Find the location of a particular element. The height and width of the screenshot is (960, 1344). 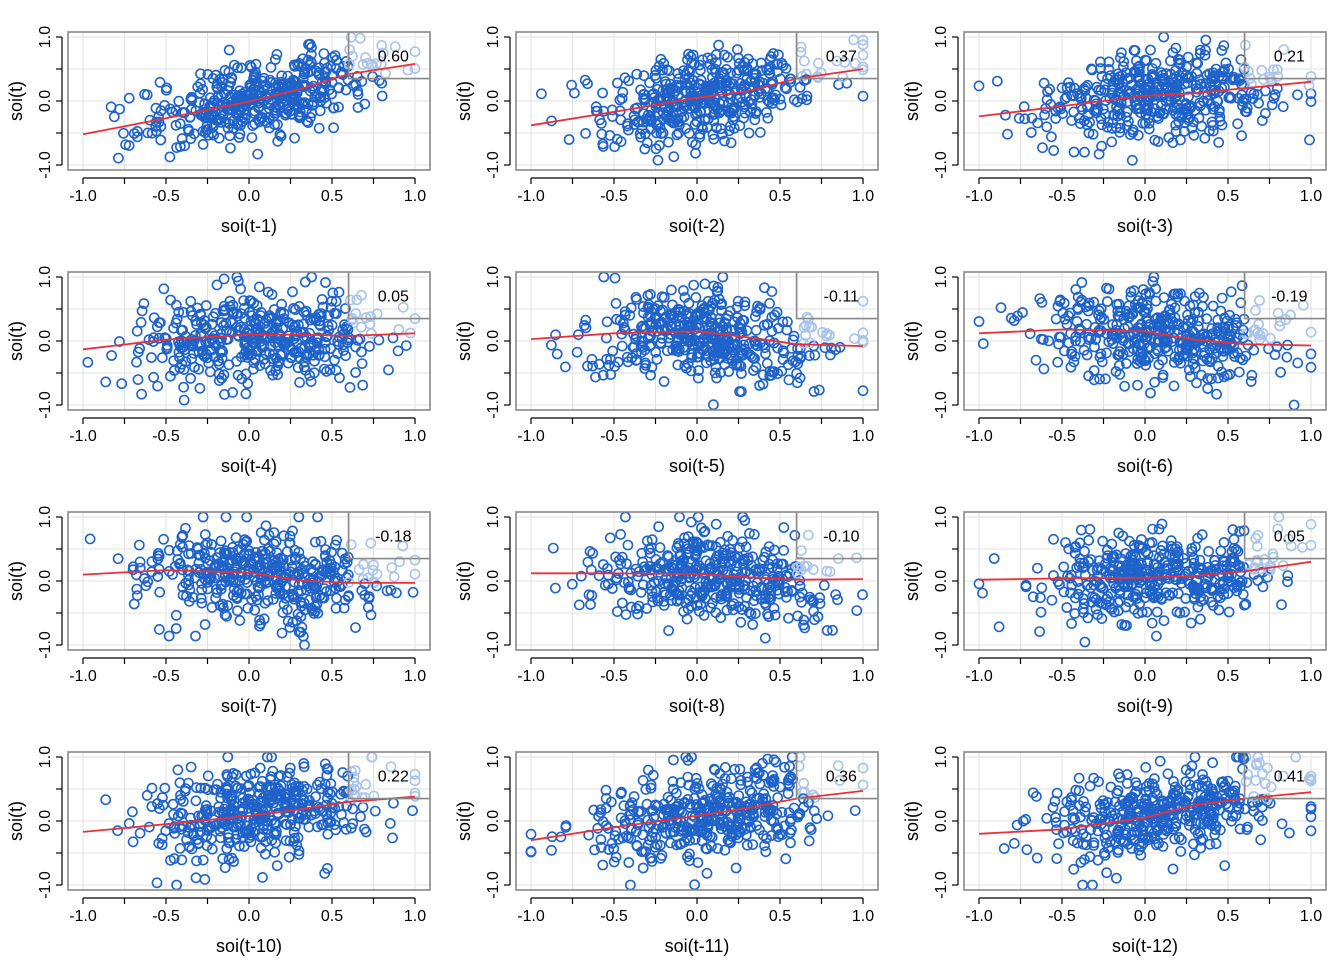

correlation-label: -0.10 is located at coordinates (841, 536).